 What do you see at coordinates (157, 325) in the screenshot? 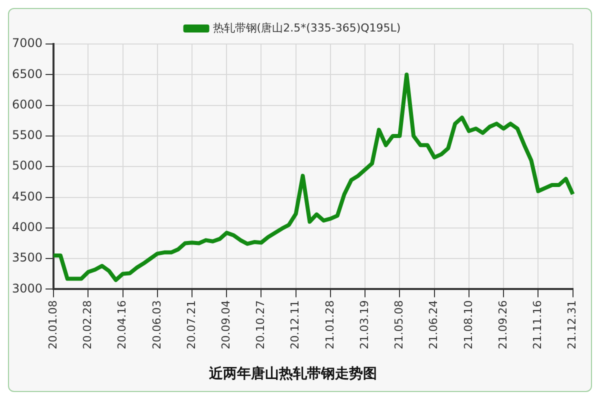
I see `x-tick-label: 20.06.03` at bounding box center [157, 325].